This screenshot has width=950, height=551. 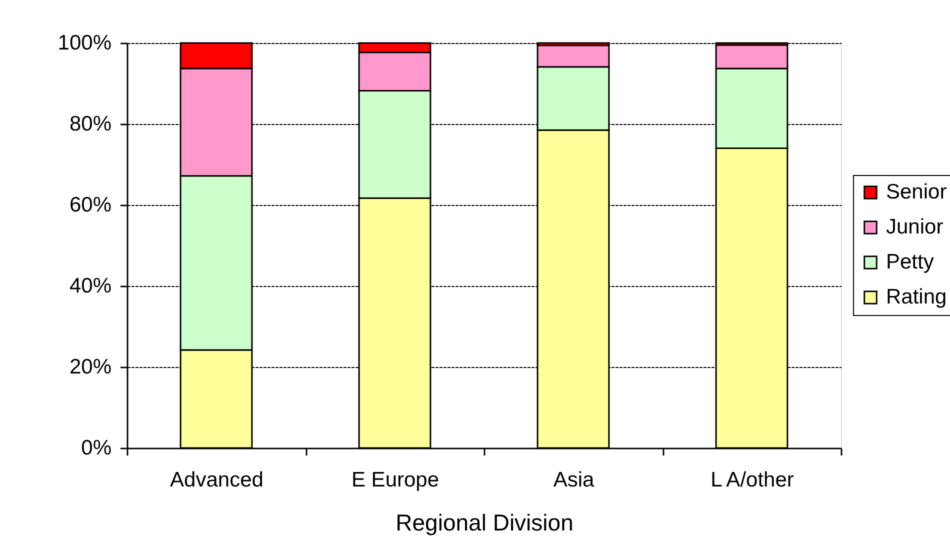 I want to click on x-tick-label: L A/other, so click(x=752, y=480).